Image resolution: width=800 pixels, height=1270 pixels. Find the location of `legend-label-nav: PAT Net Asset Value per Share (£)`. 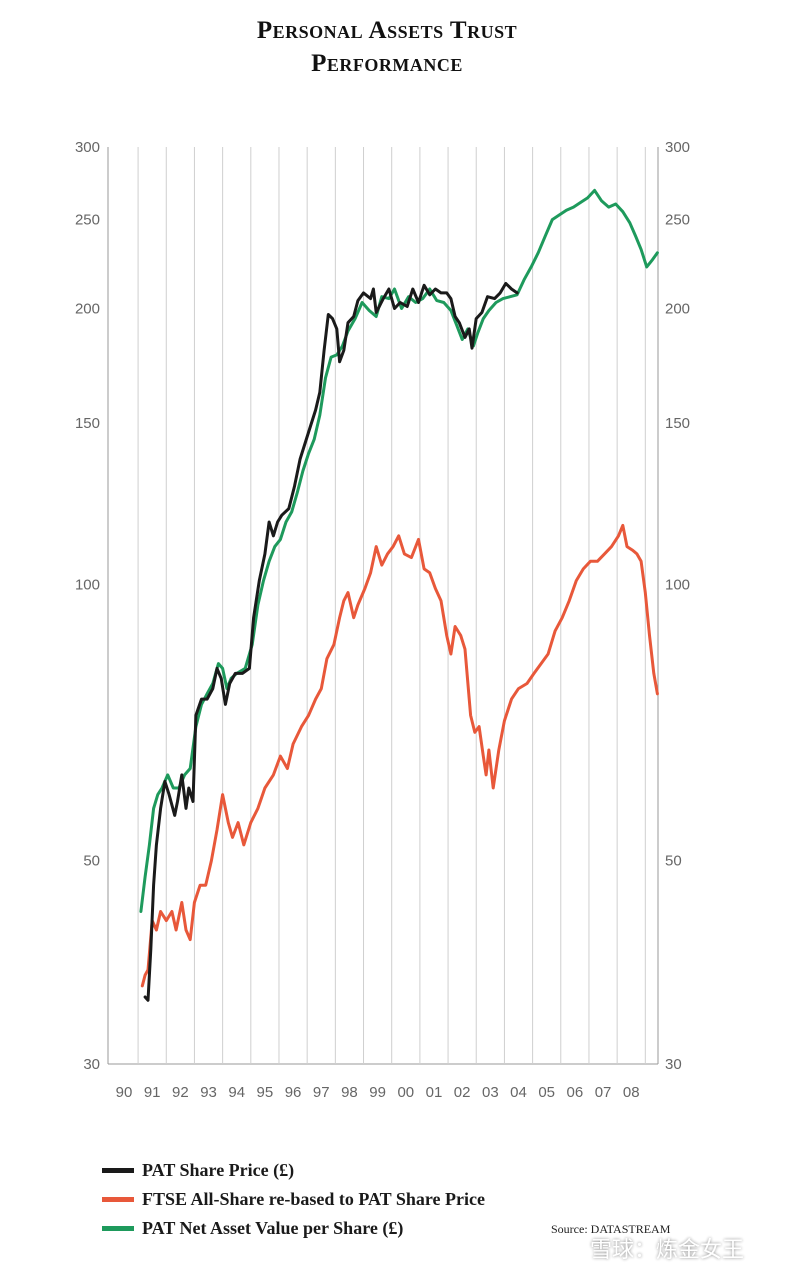

legend-label-nav: PAT Net Asset Value per Share (£) is located at coordinates (273, 1228).